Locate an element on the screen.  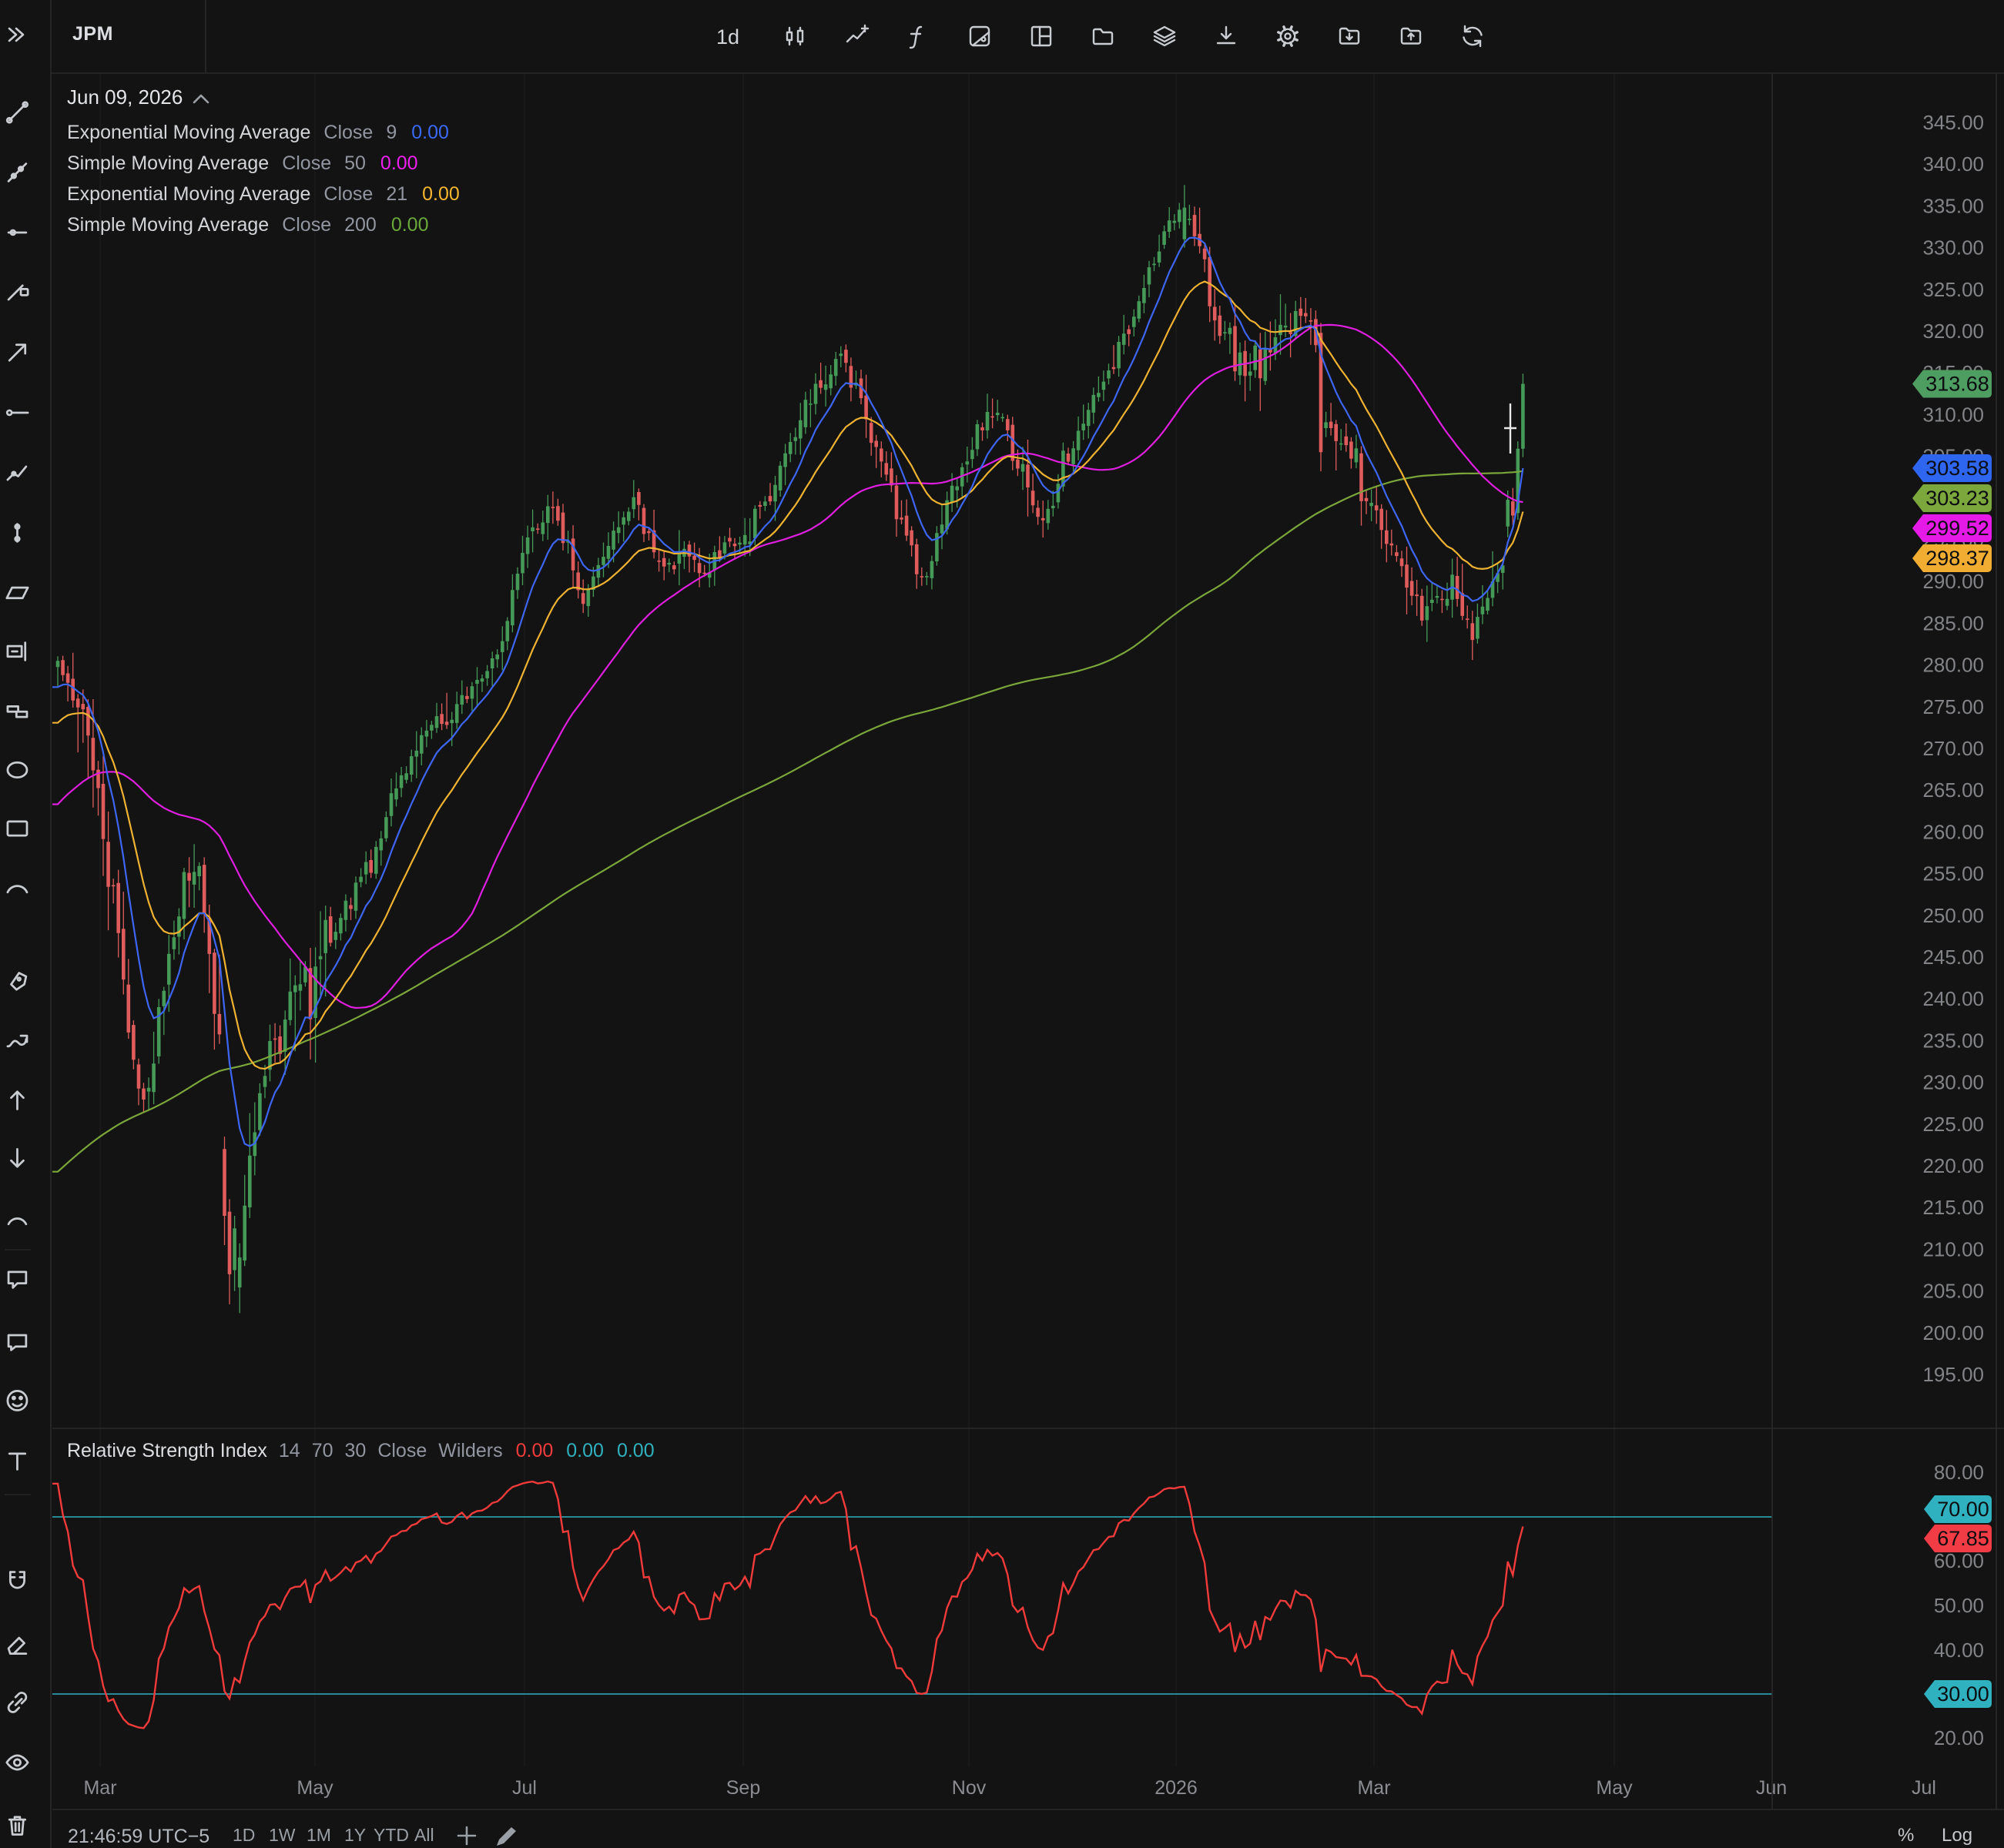
svg-text: 270.00 is located at coordinates (1953, 748).